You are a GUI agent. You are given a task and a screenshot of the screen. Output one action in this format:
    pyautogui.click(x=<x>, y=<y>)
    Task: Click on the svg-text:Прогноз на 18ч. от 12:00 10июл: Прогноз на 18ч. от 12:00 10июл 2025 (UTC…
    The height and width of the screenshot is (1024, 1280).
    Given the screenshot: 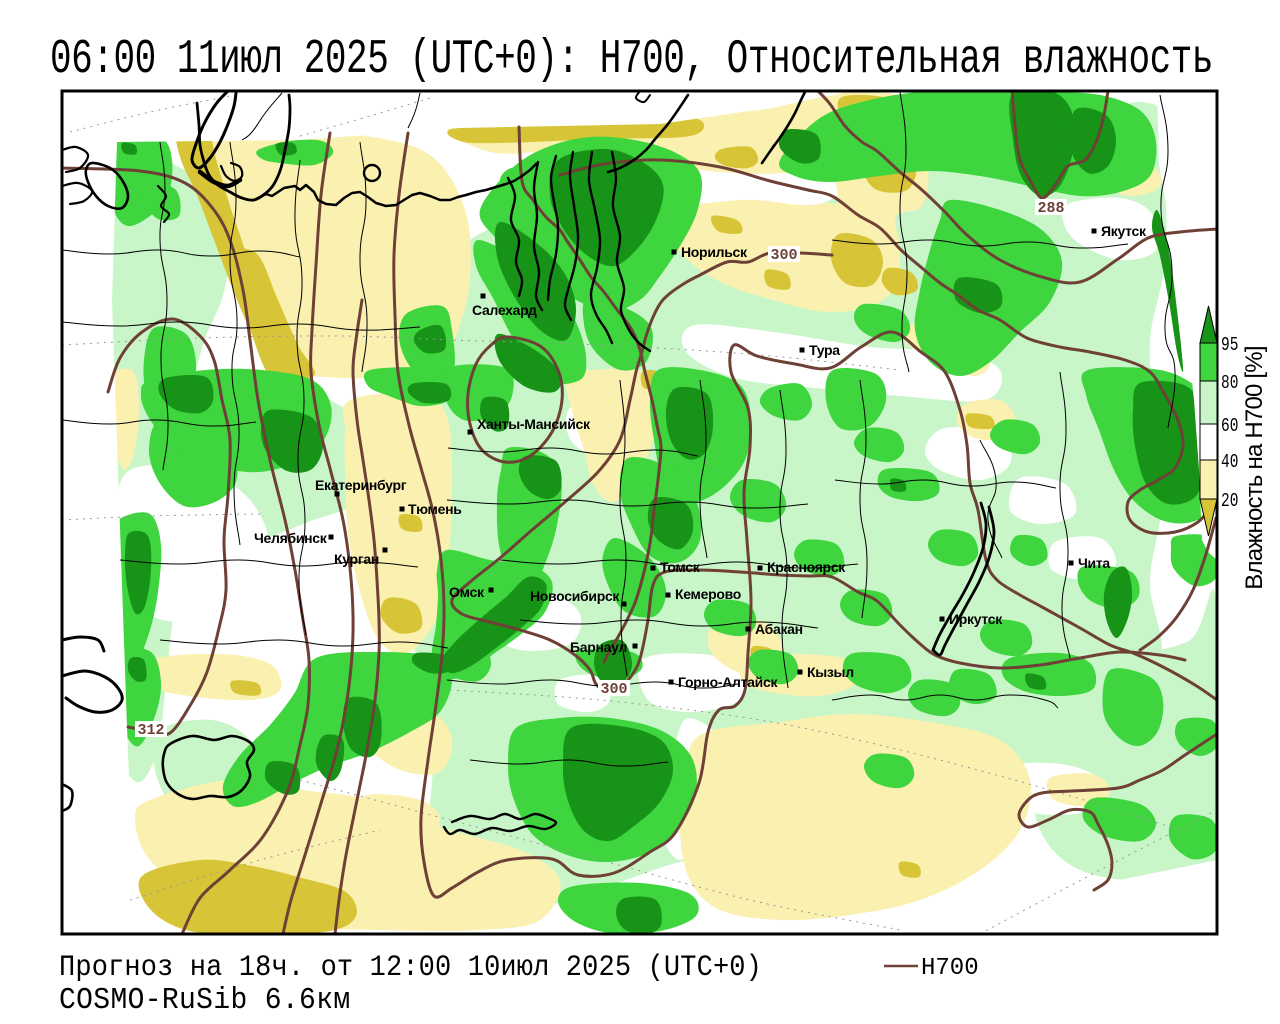 What is the action you would take?
    pyautogui.click(x=410, y=967)
    